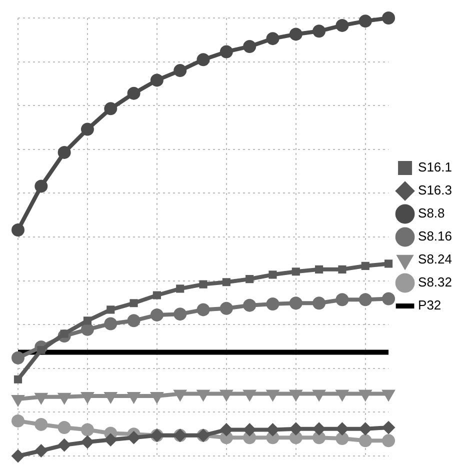 This screenshot has width=474, height=474. I want to click on legend-label: S16.1, so click(435, 167).